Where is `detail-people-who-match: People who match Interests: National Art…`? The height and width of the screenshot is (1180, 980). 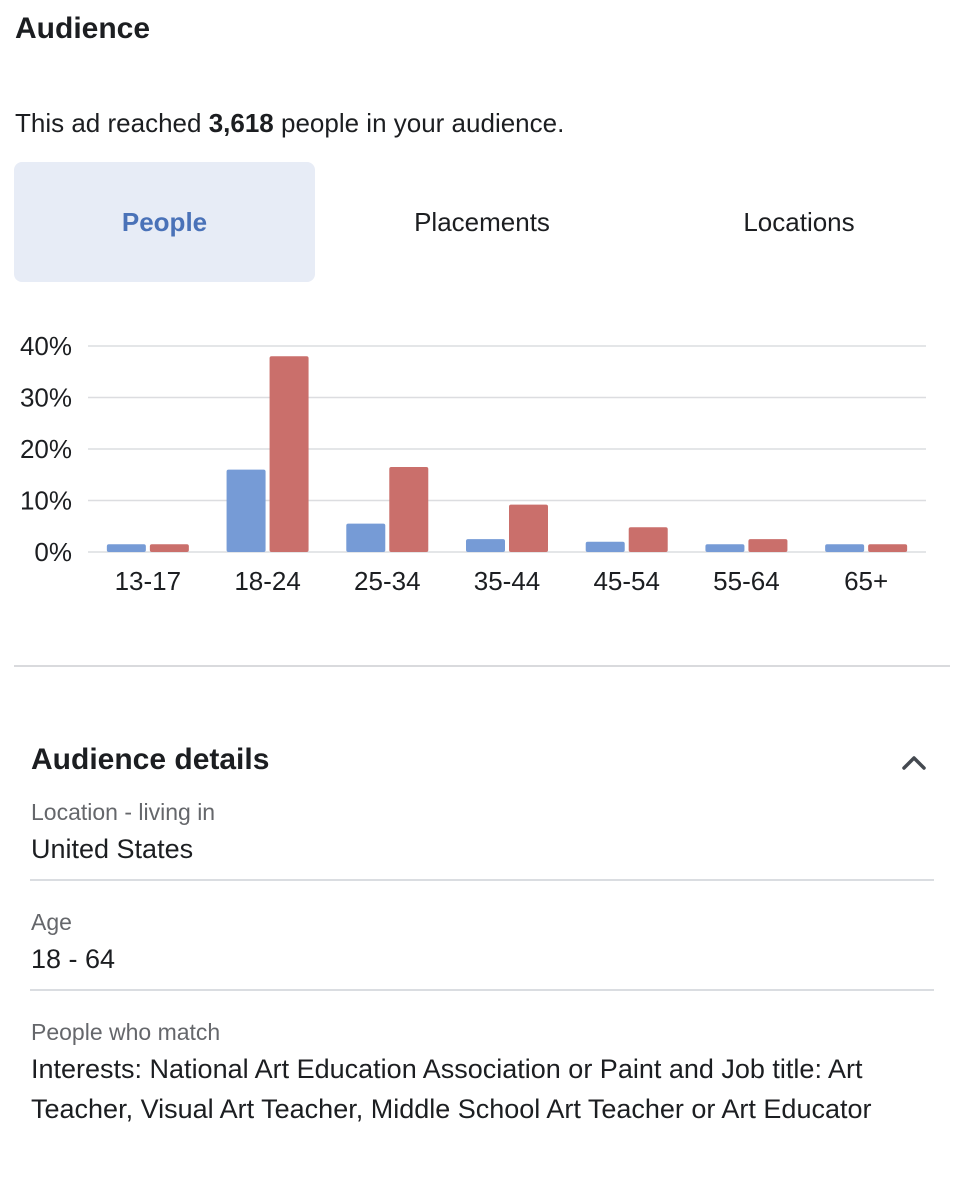 detail-people-who-match: People who match Interests: National Art… is located at coordinates (482, 1073).